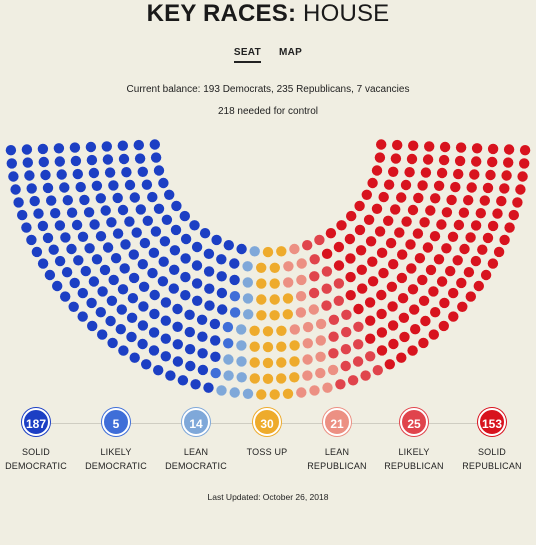 The height and width of the screenshot is (545, 536). Describe the element at coordinates (267, 440) in the screenshot. I see `legend-item-toss-up: 30 TOSS UP` at that location.